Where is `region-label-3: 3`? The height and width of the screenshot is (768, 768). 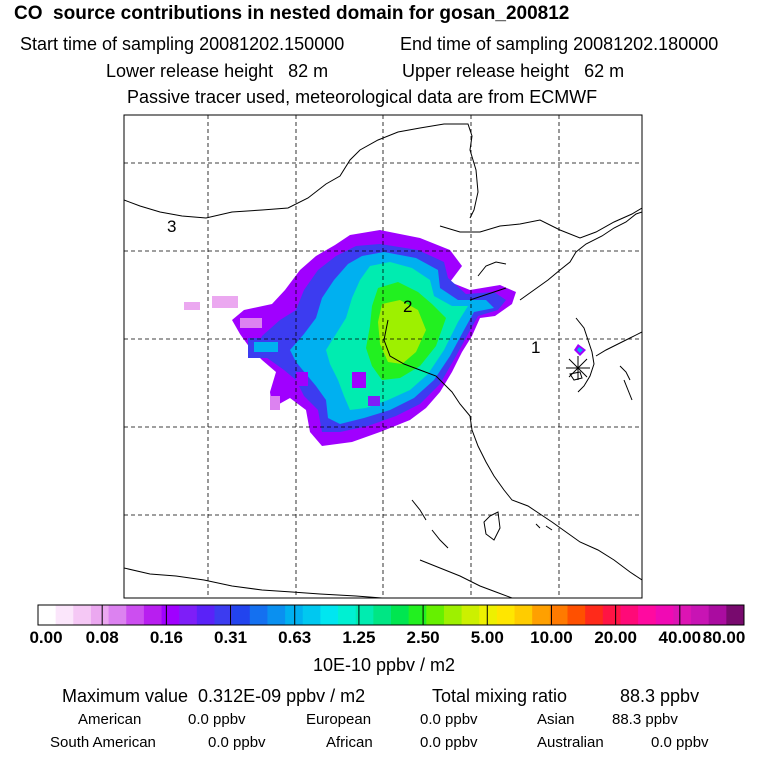
region-label-3: 3 is located at coordinates (171, 226).